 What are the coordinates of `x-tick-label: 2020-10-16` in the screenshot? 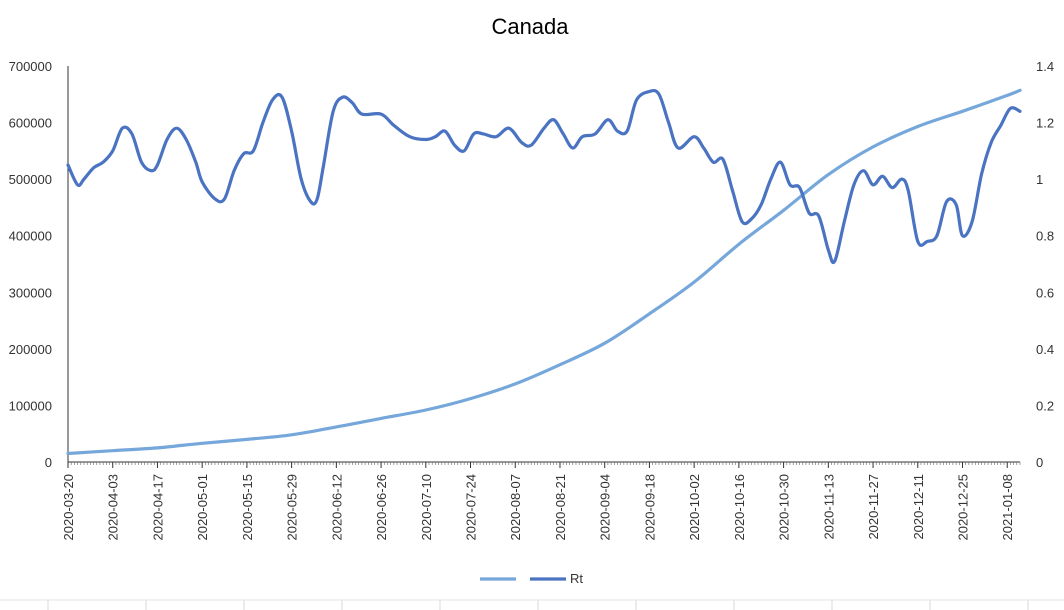 It's located at (739, 507).